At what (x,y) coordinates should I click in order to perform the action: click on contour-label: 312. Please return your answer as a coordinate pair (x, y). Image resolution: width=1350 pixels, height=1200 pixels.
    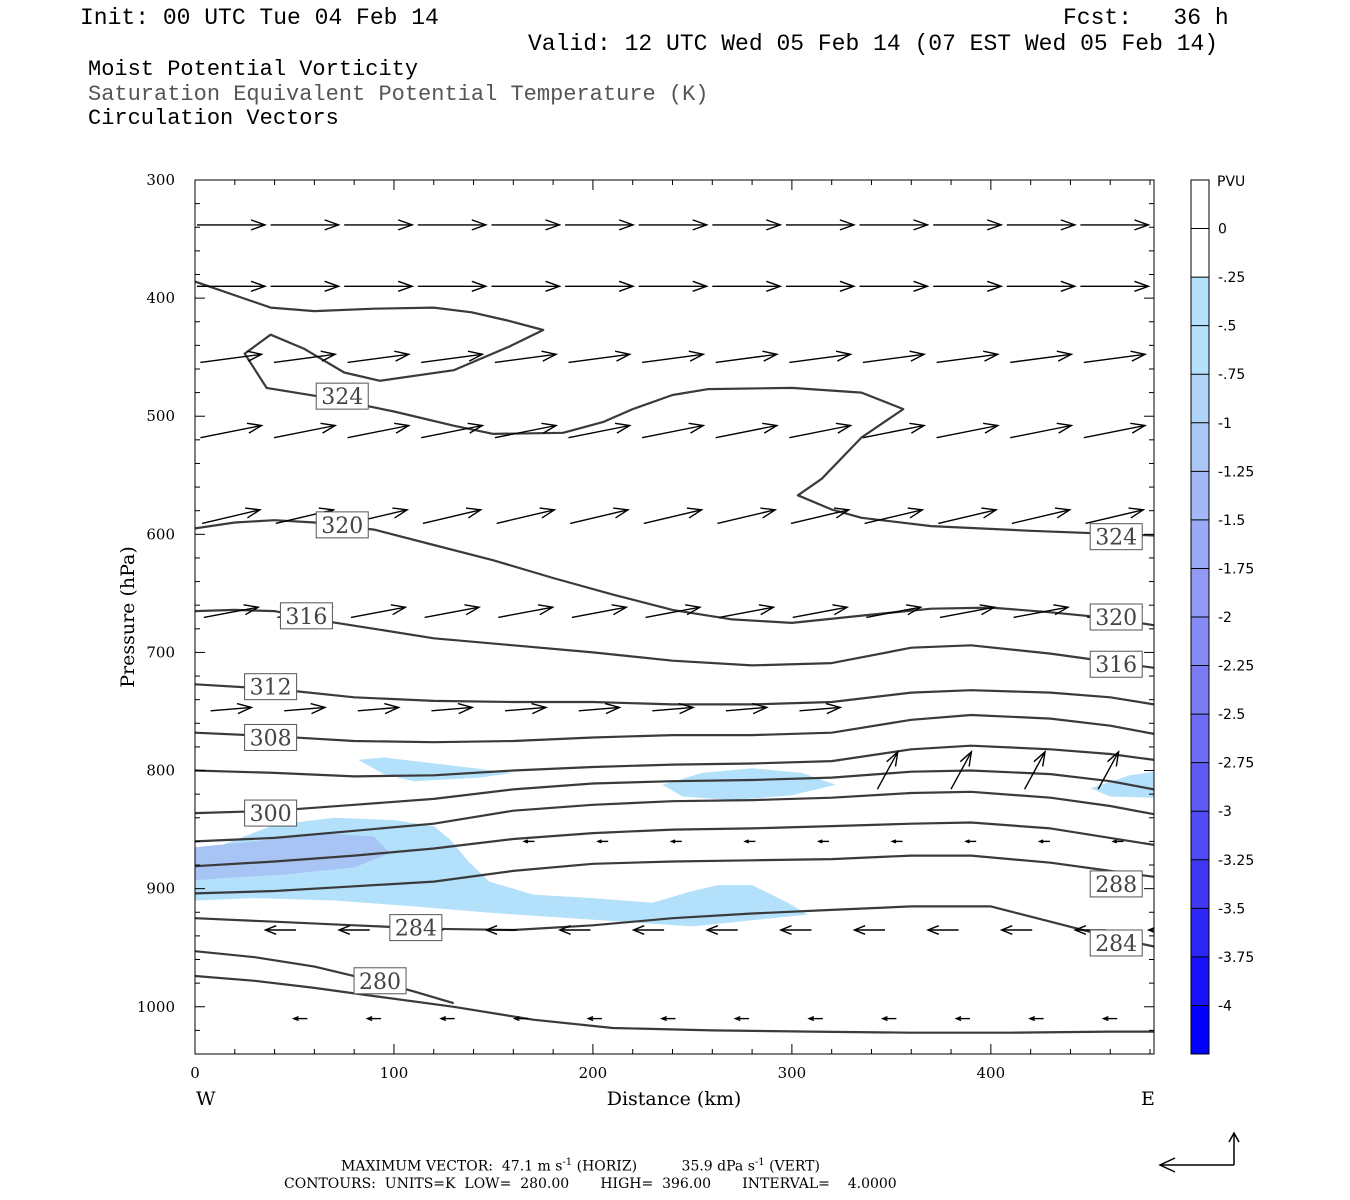
    Looking at the image, I should click on (271, 687).